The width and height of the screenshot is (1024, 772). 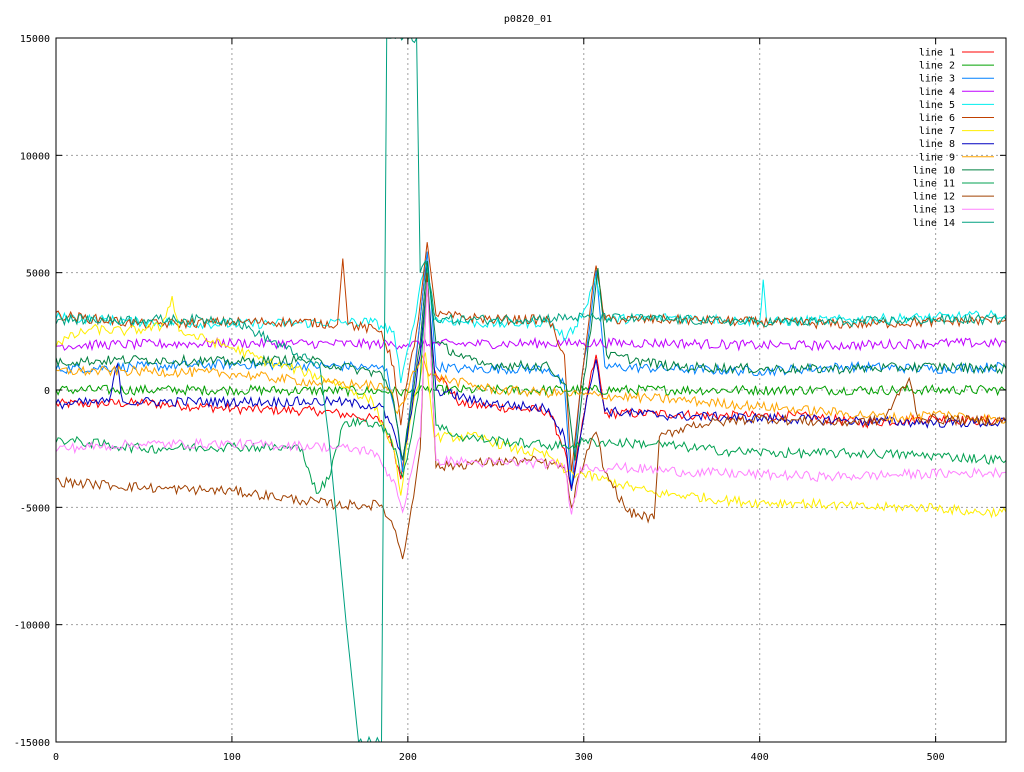 I want to click on x-tick-label: 0, so click(x=56, y=757).